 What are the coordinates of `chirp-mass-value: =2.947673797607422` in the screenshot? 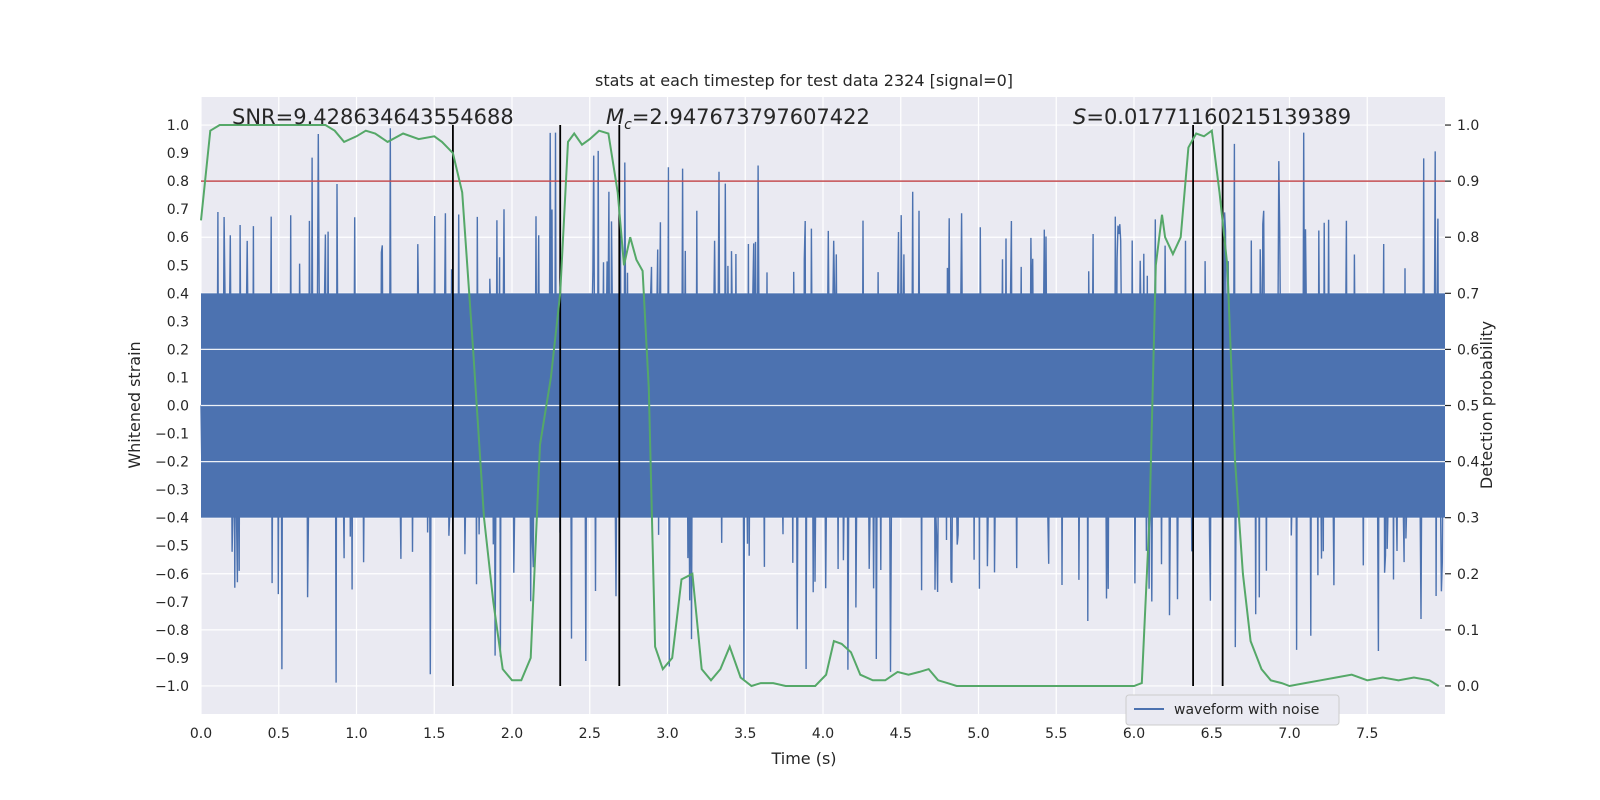 It's located at (751, 117).